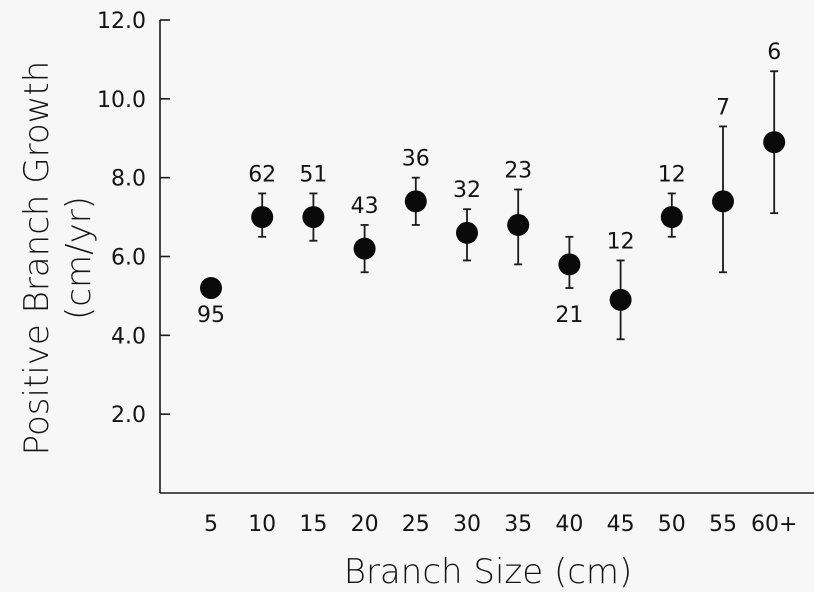 The image size is (814, 592). What do you see at coordinates (774, 524) in the screenshot?
I see `x-tick-label: 60+` at bounding box center [774, 524].